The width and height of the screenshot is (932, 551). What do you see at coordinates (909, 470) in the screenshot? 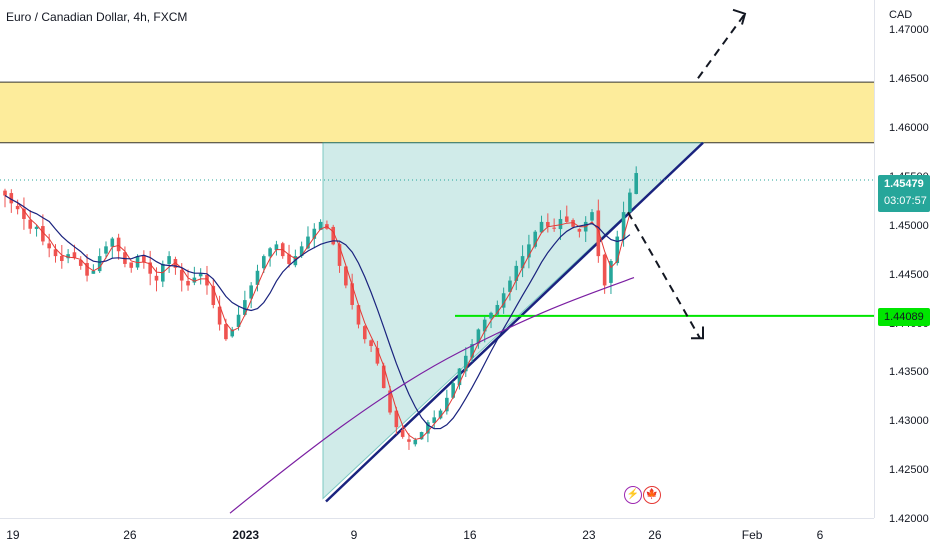
I see `price-tick: 1.42500` at bounding box center [909, 470].